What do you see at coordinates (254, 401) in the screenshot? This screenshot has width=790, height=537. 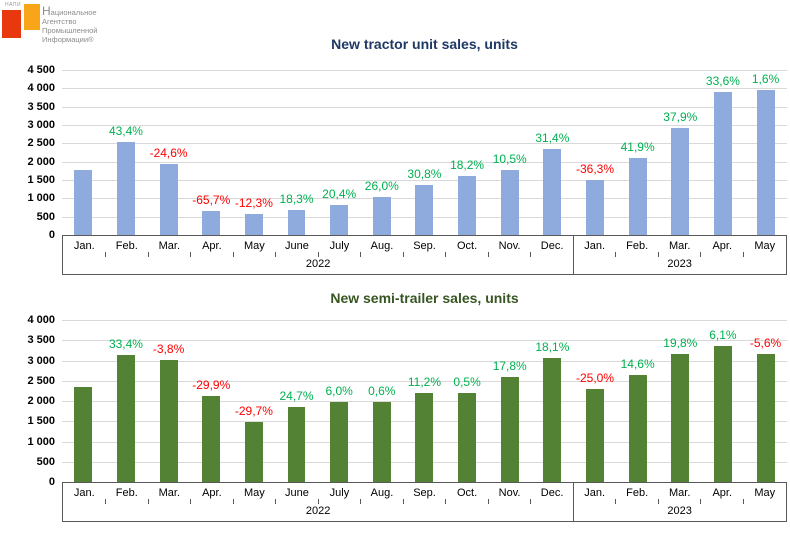 I see `bar-column: -29,7%` at bounding box center [254, 401].